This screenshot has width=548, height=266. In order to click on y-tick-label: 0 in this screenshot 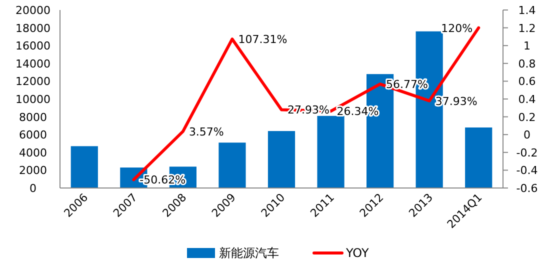, I will do `click(33, 188)`.